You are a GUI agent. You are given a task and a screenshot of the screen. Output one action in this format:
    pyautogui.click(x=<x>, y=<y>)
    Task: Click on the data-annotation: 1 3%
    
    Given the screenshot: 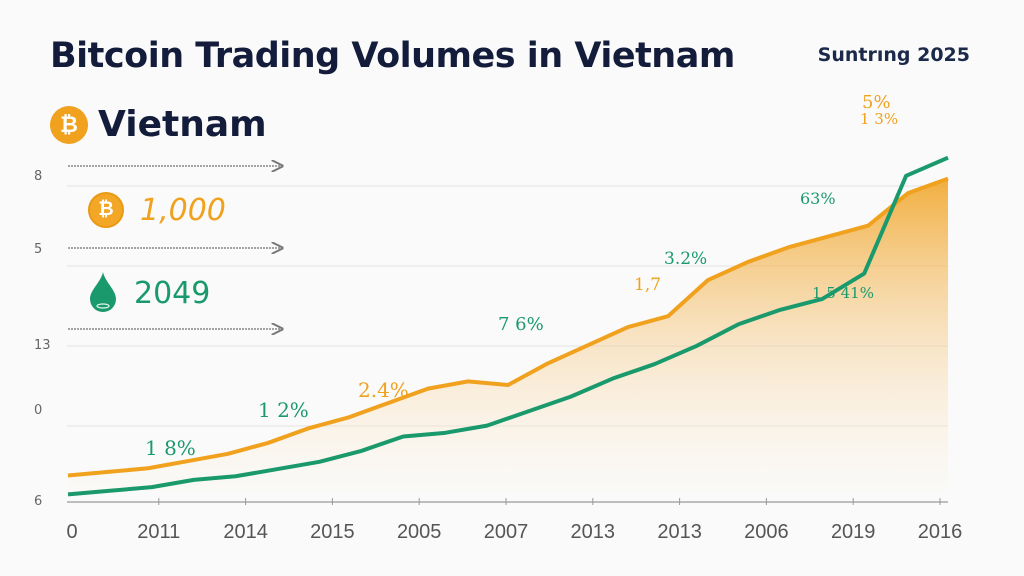 What is the action you would take?
    pyautogui.click(x=879, y=119)
    